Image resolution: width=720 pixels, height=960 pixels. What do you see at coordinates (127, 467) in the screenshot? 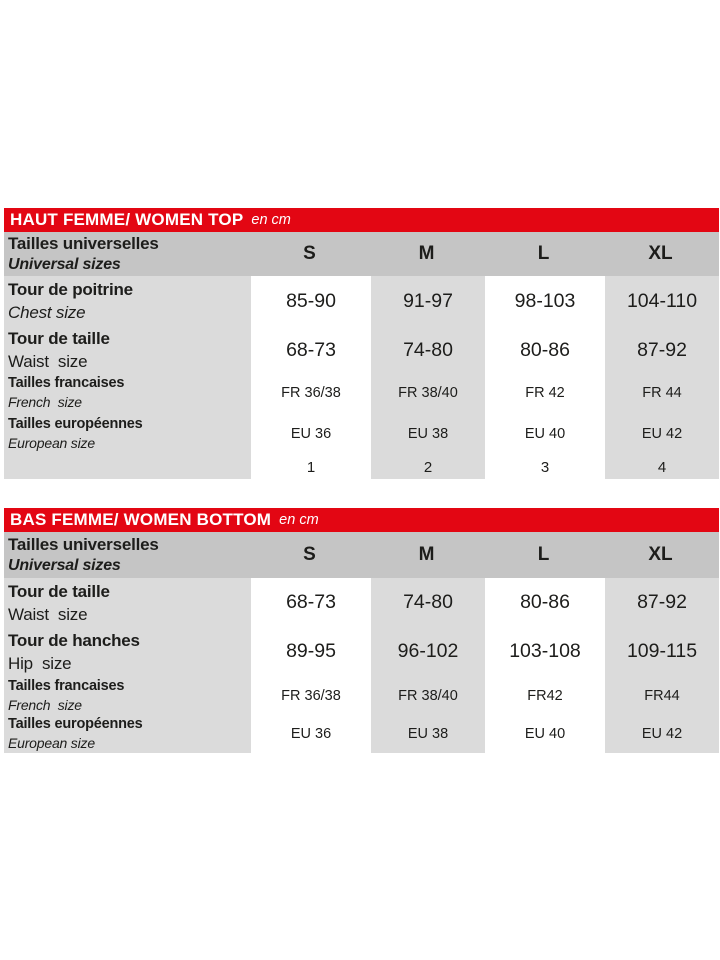
I see `row-label-cell` at bounding box center [127, 467].